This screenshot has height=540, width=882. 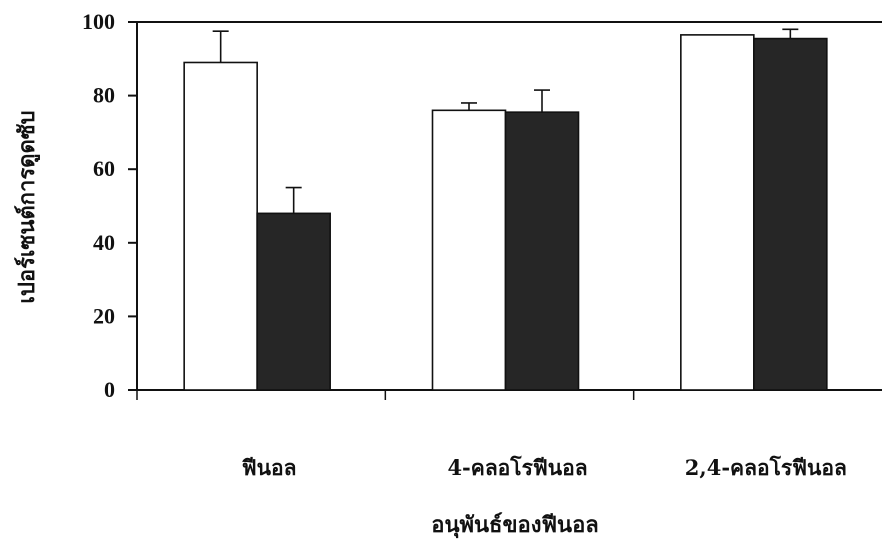 What do you see at coordinates (109, 205) in the screenshot?
I see `y-axis-ticks: 0 20 40 60 80 100` at bounding box center [109, 205].